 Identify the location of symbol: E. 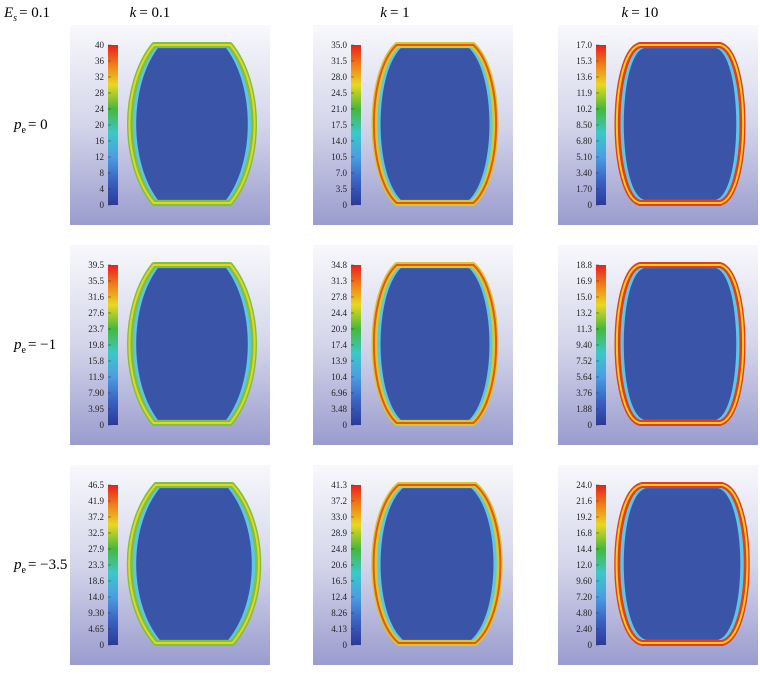
(8, 13).